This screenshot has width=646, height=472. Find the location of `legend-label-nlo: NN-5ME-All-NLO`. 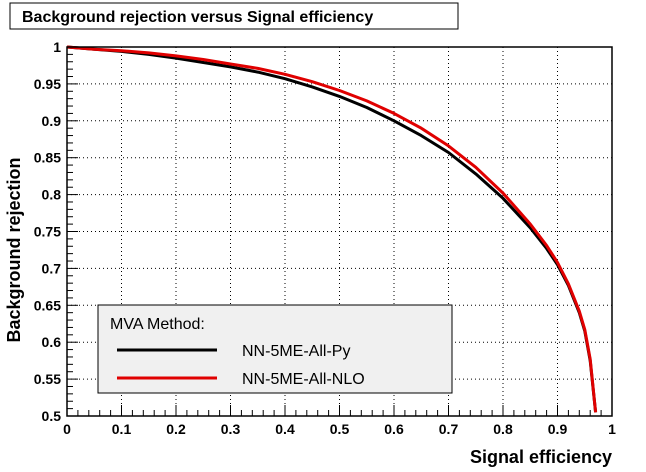

legend-label-nlo: NN-5ME-All-NLO is located at coordinates (303, 379).